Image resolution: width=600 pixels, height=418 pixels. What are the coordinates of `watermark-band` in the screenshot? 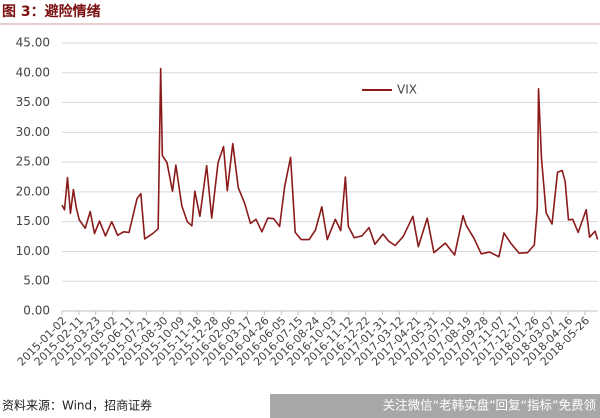 It's located at (435, 406).